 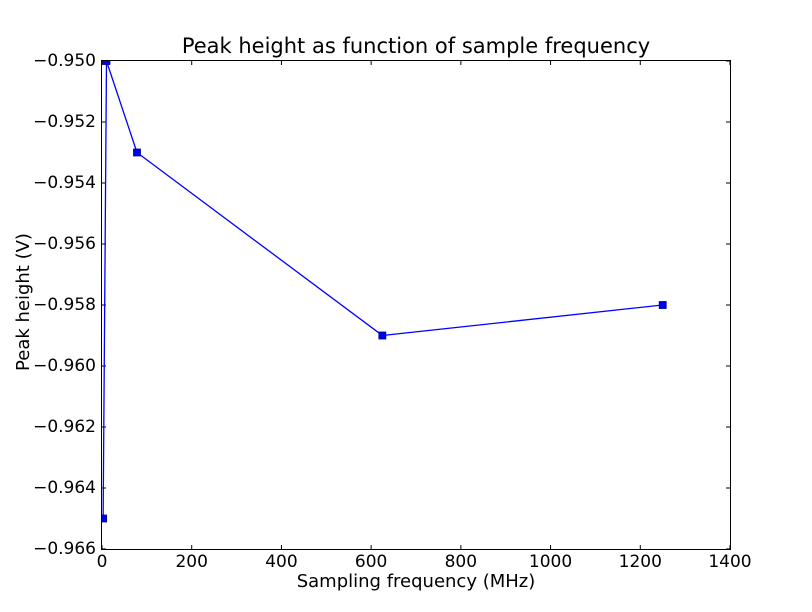 What do you see at coordinates (64, 244) in the screenshot?
I see `y-tick-label: −0.956` at bounding box center [64, 244].